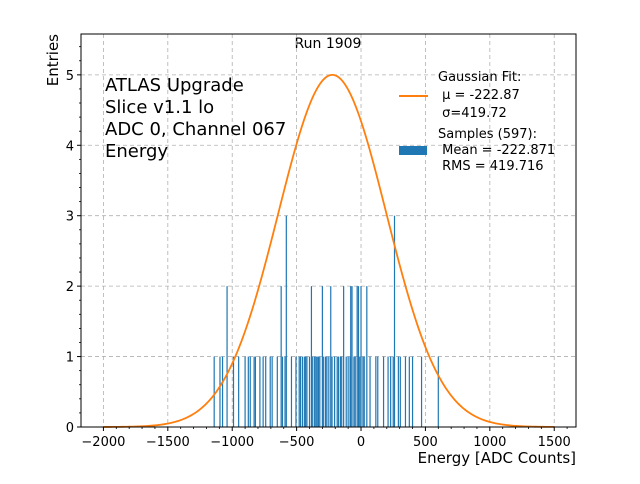 Image resolution: width=640 pixels, height=484 pixels. I want to click on y-tick-label: 3, so click(70, 217).